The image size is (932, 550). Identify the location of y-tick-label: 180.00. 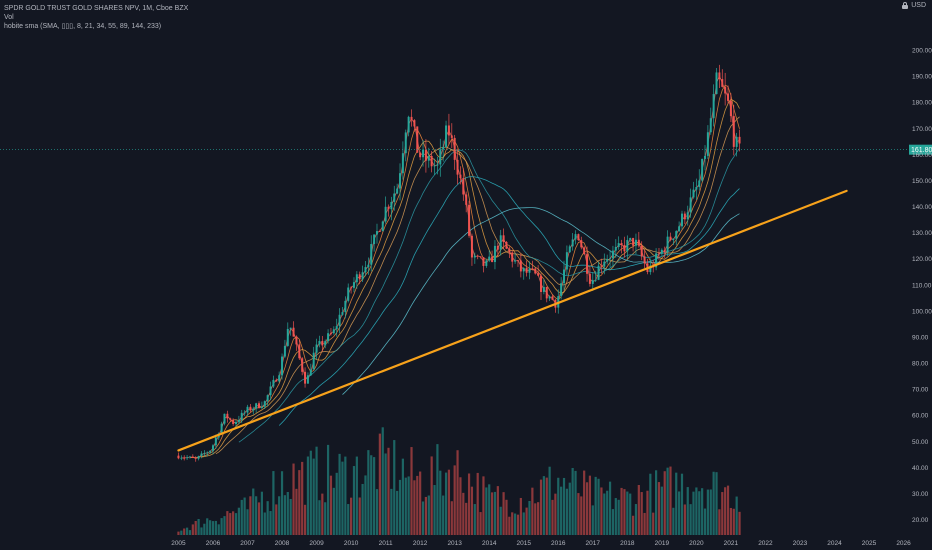
(922, 103).